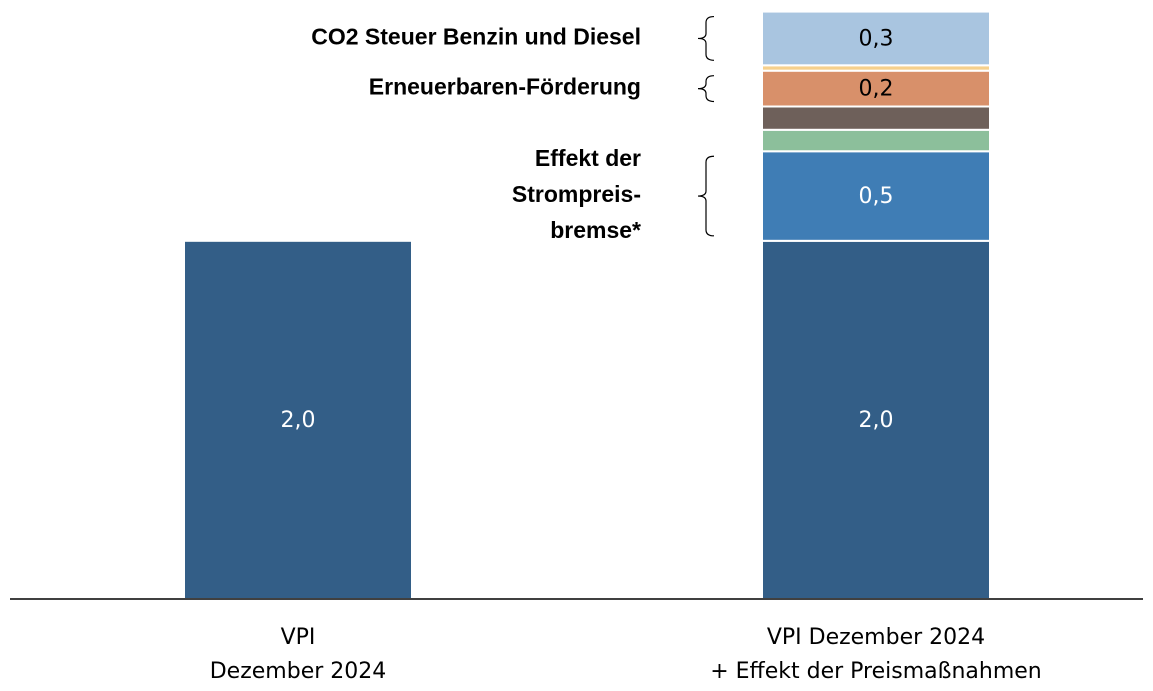 Image resolution: width=1153 pixels, height=691 pixels. What do you see at coordinates (576, 194) in the screenshot?
I see `annotation: Strompreis-` at bounding box center [576, 194].